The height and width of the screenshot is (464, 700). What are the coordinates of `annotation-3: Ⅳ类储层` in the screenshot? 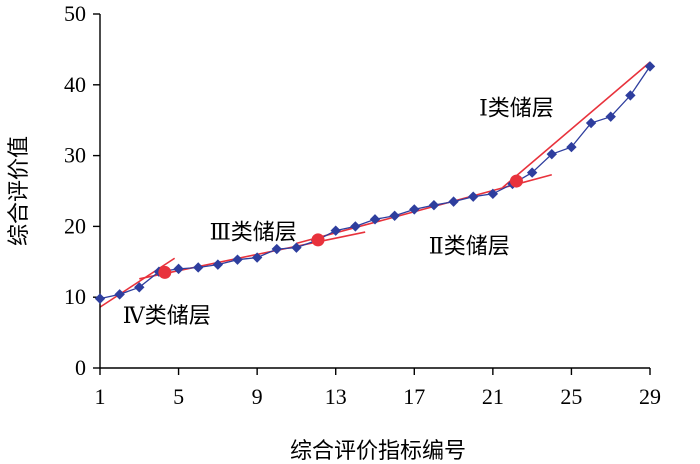 It's located at (167, 315).